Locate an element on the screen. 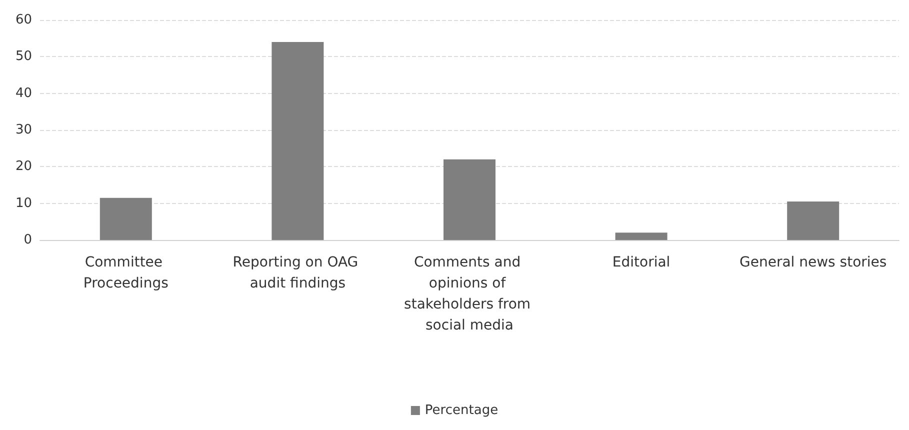 This screenshot has width=909, height=430. x-tick-label: Comments and opinions of stakeholders from social media is located at coordinates (469, 294).